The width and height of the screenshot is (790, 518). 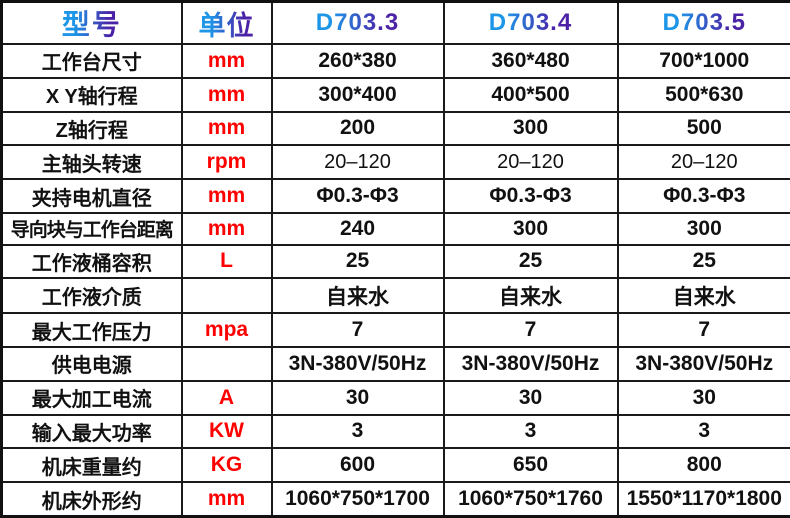 I want to click on cell-value: 260*380, so click(x=357, y=61).